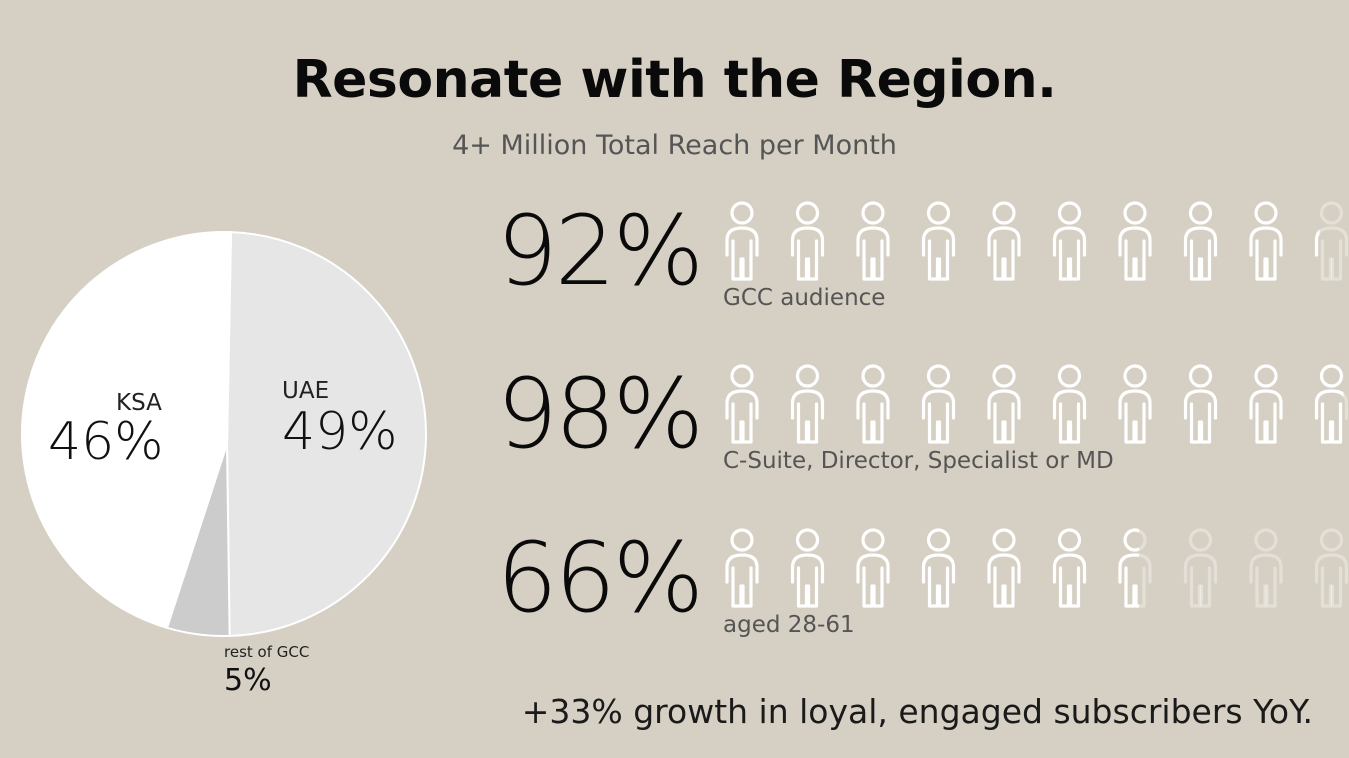 The height and width of the screenshot is (758, 1349). What do you see at coordinates (918, 461) in the screenshot?
I see `stat-label: C-Suite, Director, Specialist or MD` at bounding box center [918, 461].